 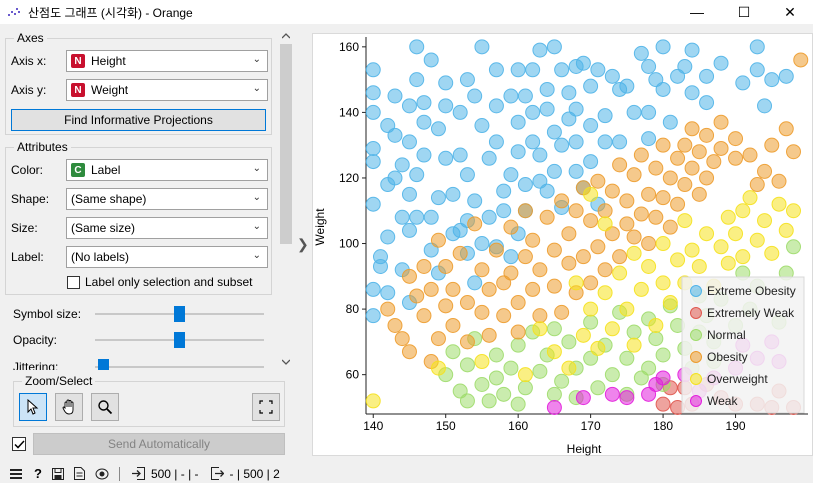 I want to click on save-icon, so click(x=57, y=473).